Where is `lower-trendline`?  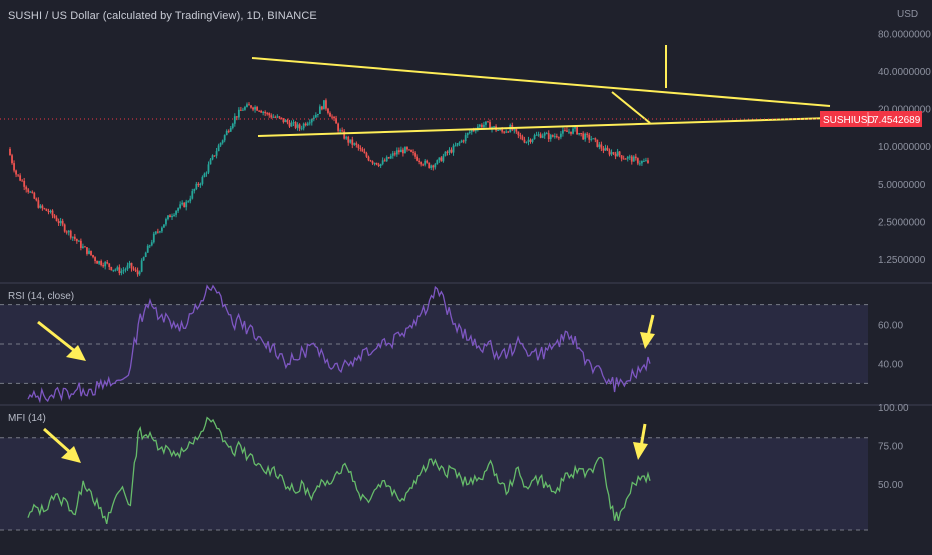
lower-trendline is located at coordinates (544, 127).